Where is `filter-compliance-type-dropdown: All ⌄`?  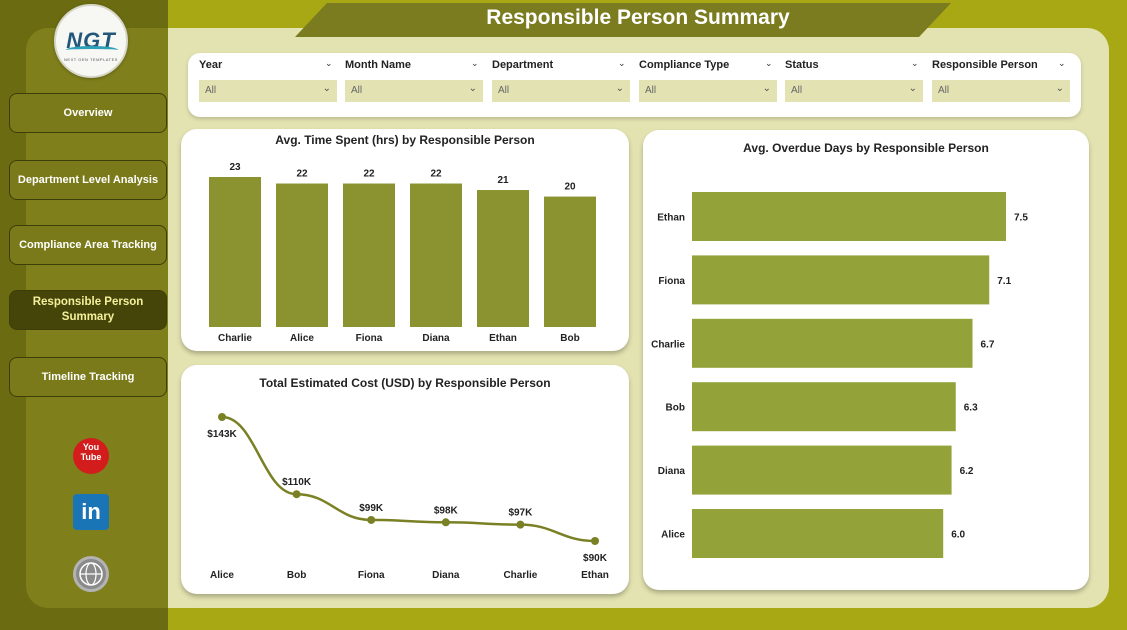 filter-compliance-type-dropdown: All ⌄ is located at coordinates (708, 91).